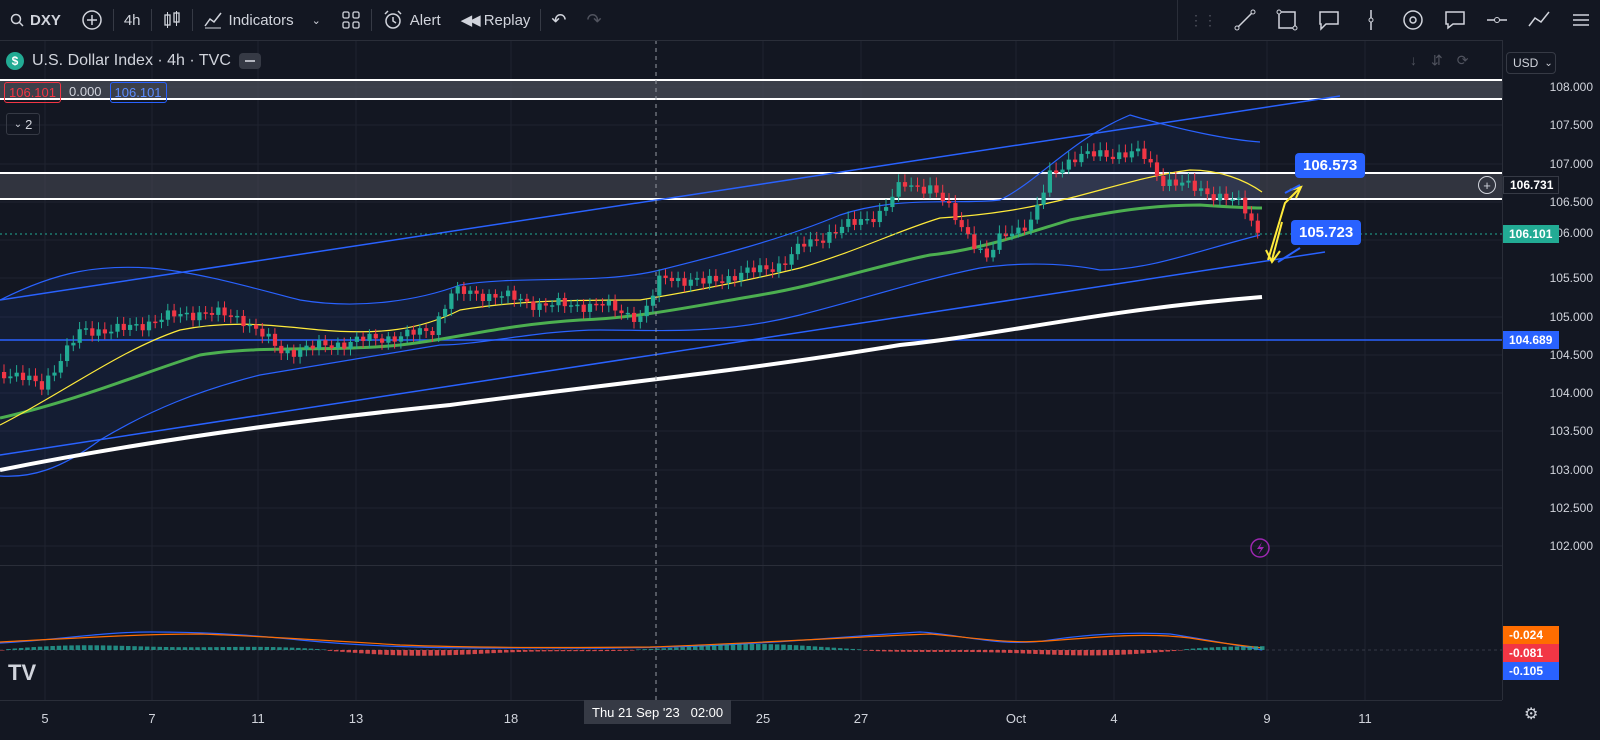 This screenshot has width=1600, height=740. Describe the element at coordinates (1497, 20) in the screenshot. I see `horizontal-line-icon` at that location.